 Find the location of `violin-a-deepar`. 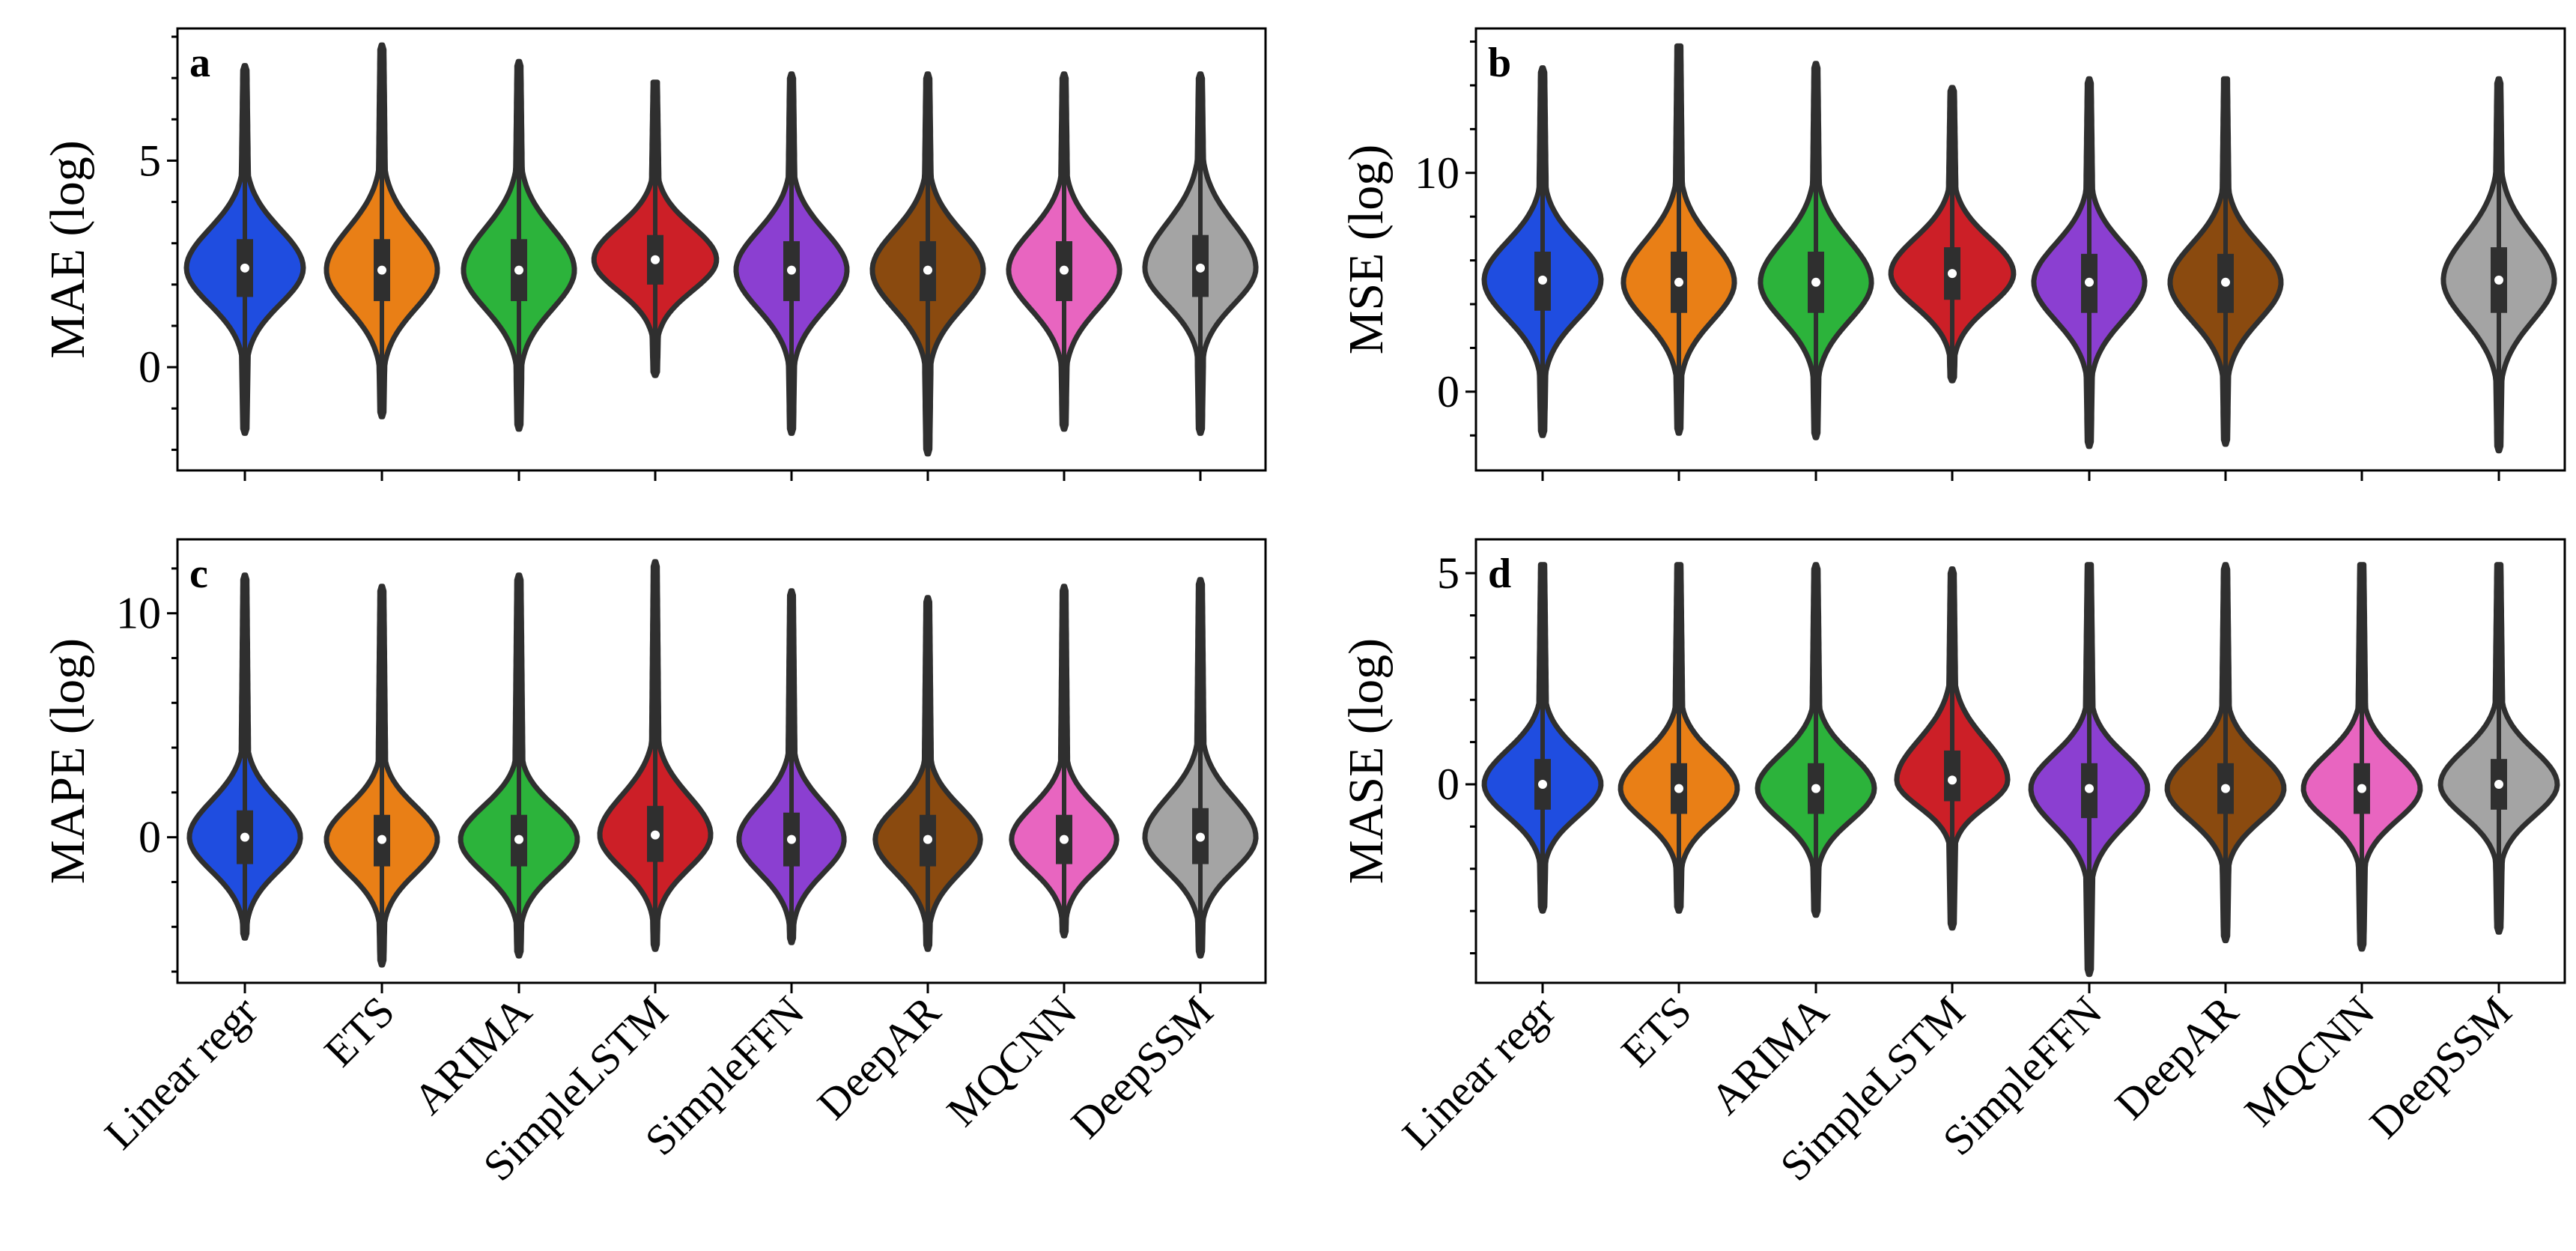

violin-a-deepar is located at coordinates (927, 264).